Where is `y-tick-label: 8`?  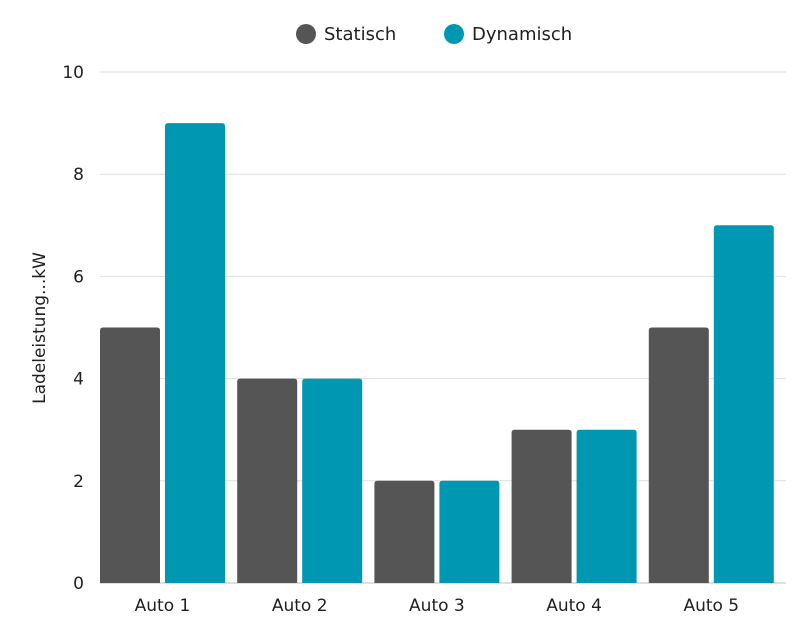 y-tick-label: 8 is located at coordinates (78, 175).